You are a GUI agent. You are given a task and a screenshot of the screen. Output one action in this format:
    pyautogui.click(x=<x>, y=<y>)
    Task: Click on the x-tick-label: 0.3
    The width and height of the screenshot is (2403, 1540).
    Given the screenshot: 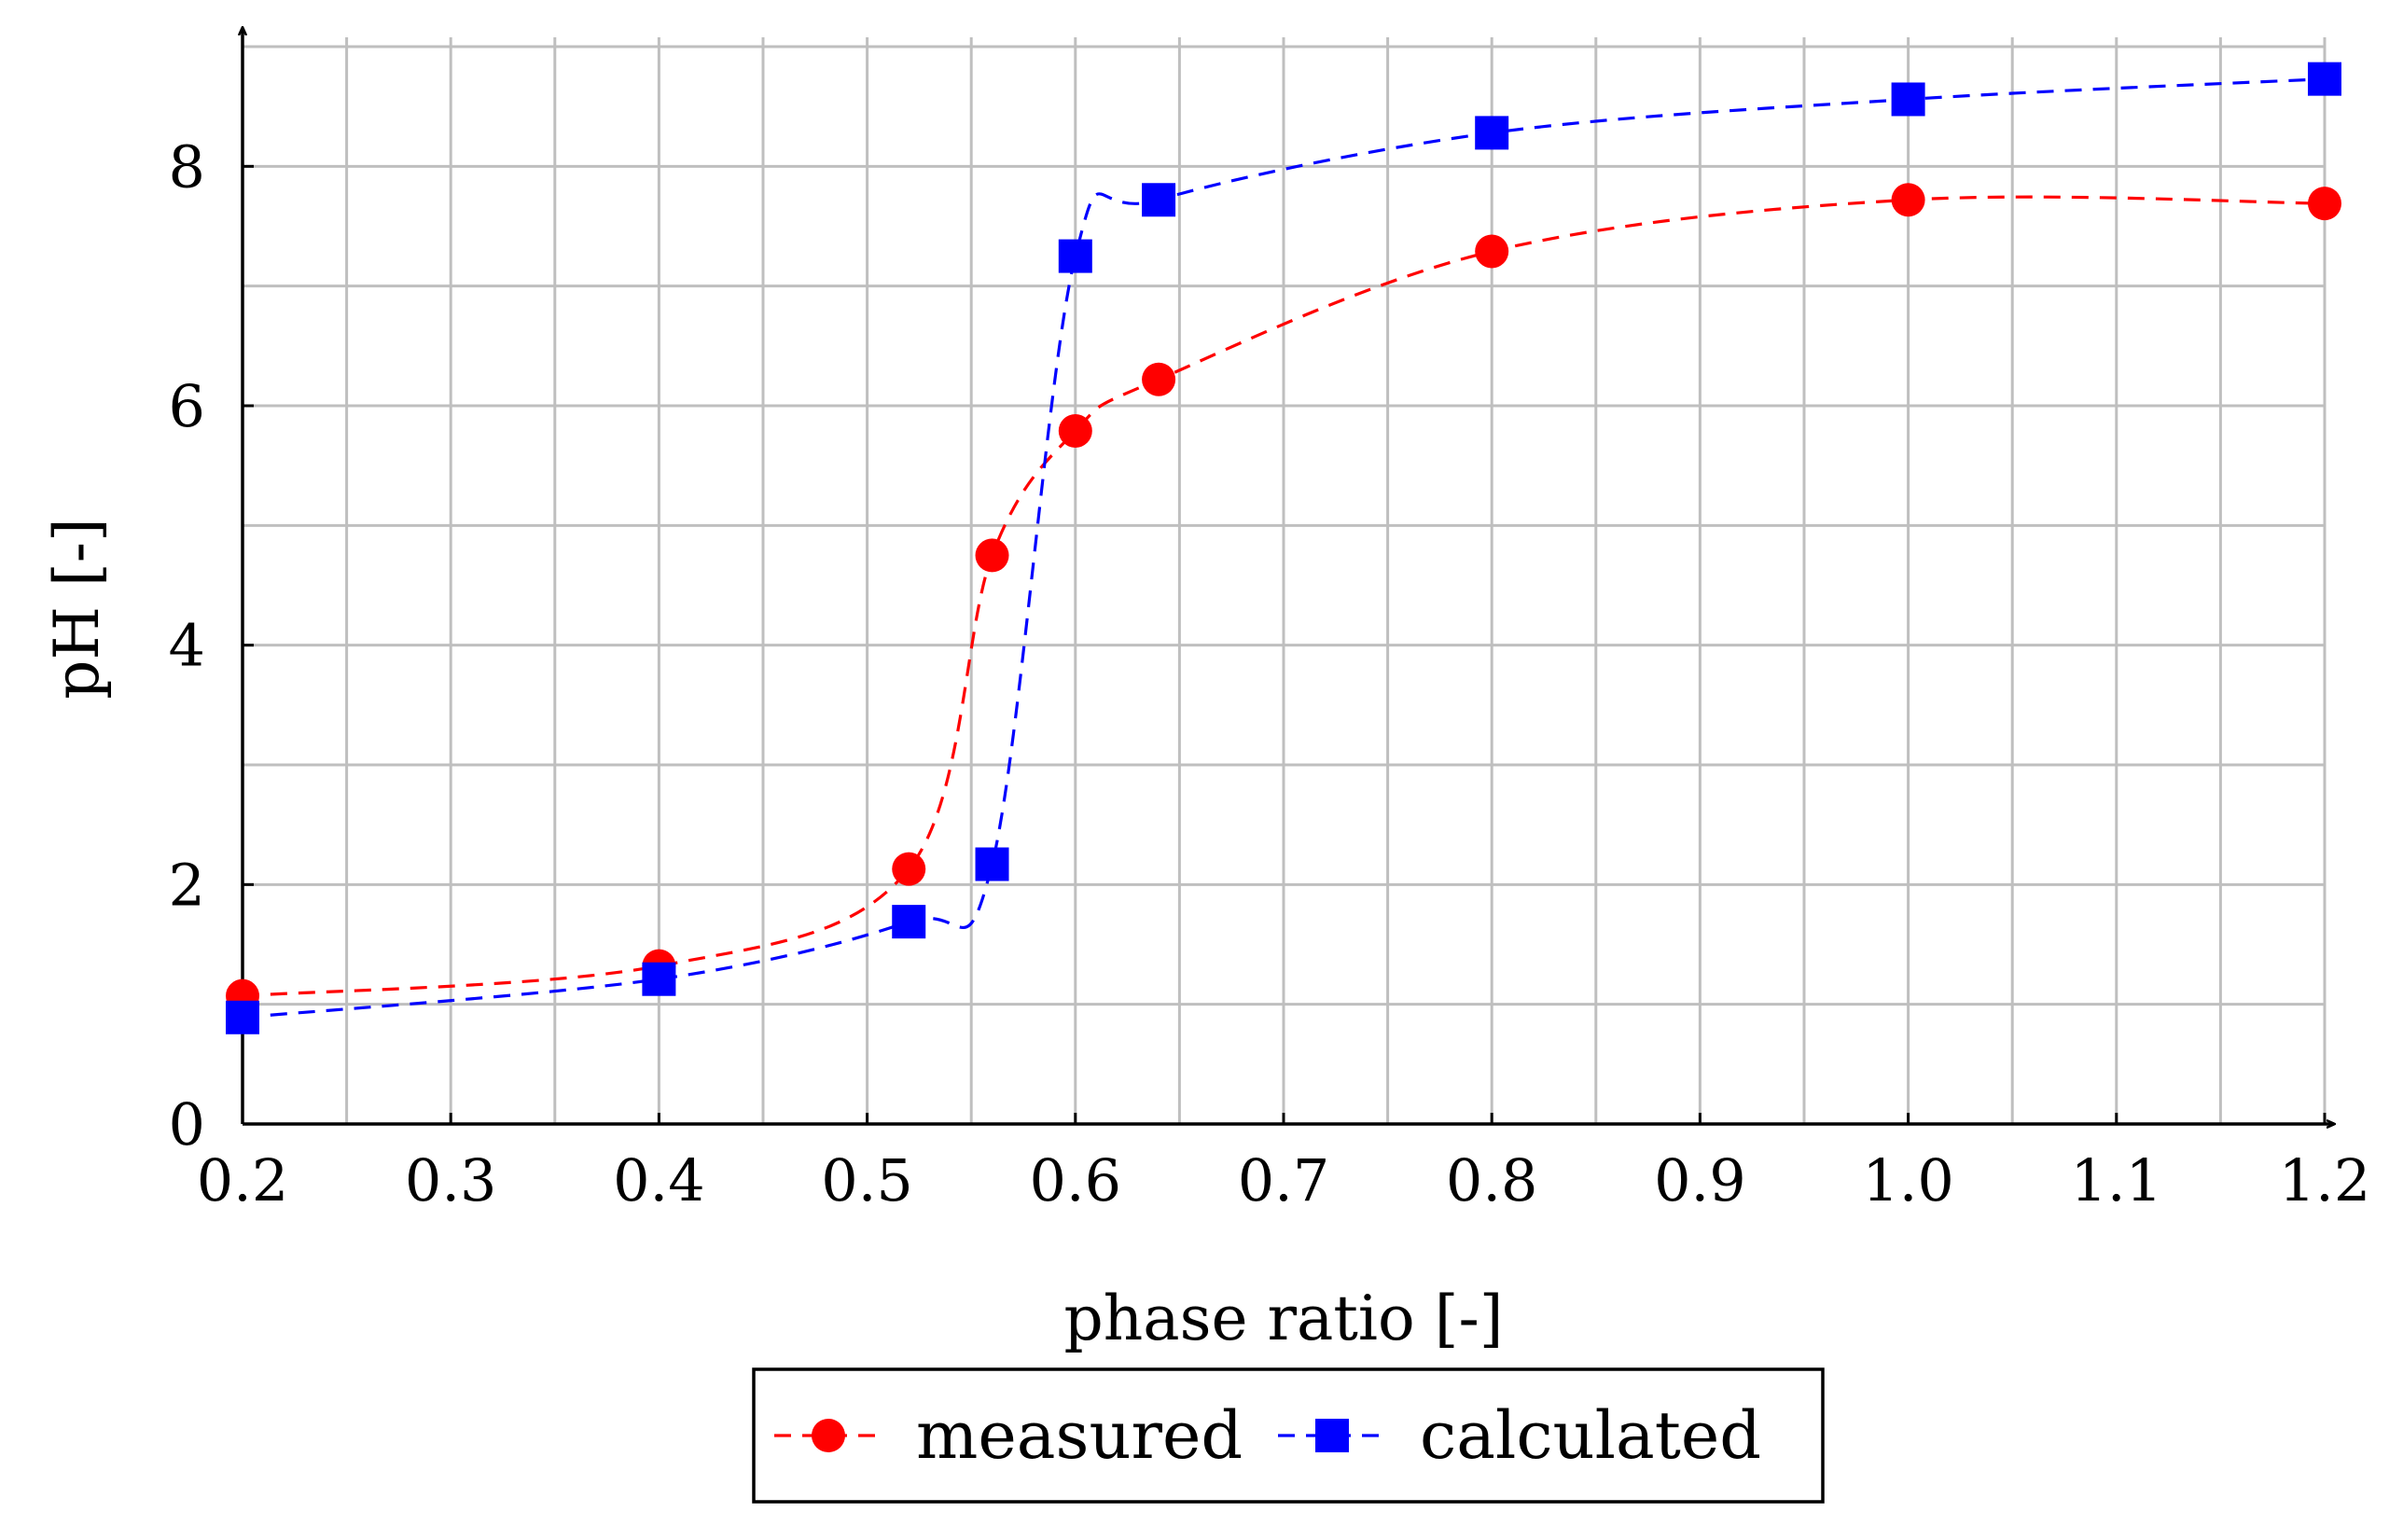 What is the action you would take?
    pyautogui.click(x=451, y=1180)
    